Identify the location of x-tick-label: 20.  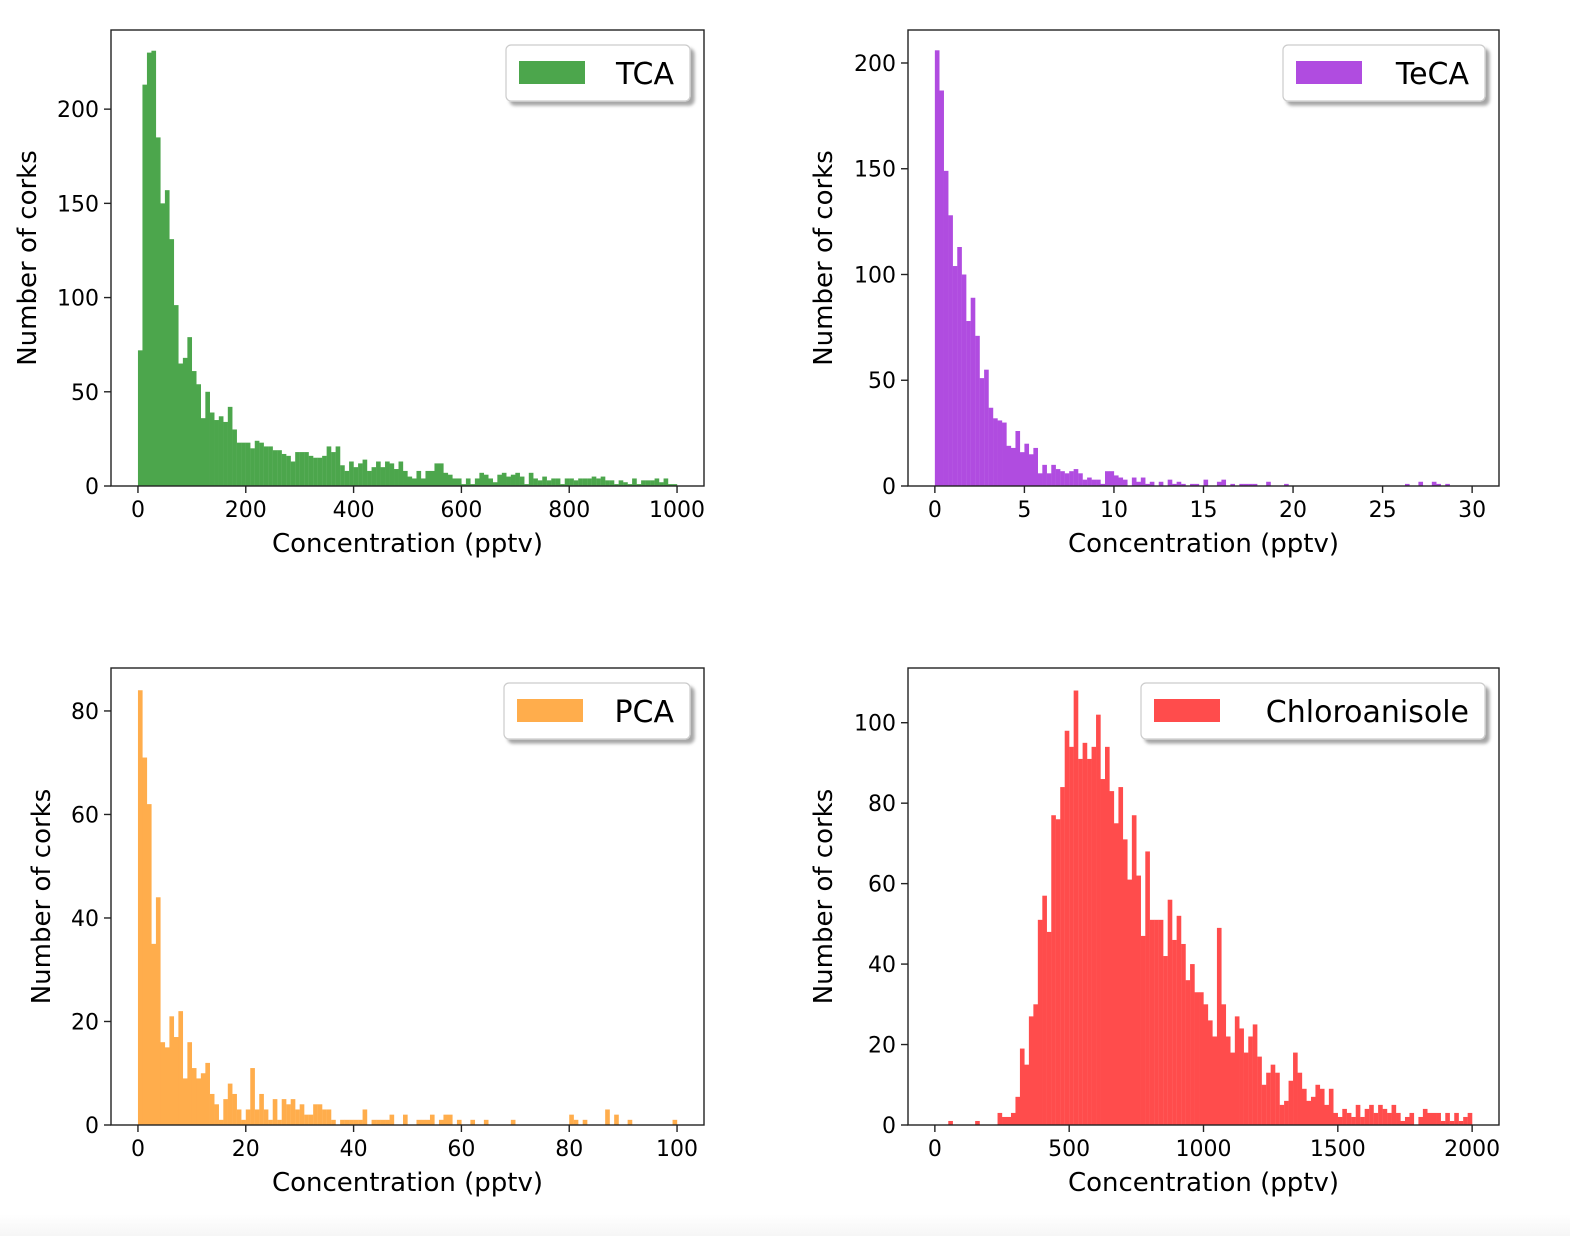
(1293, 510).